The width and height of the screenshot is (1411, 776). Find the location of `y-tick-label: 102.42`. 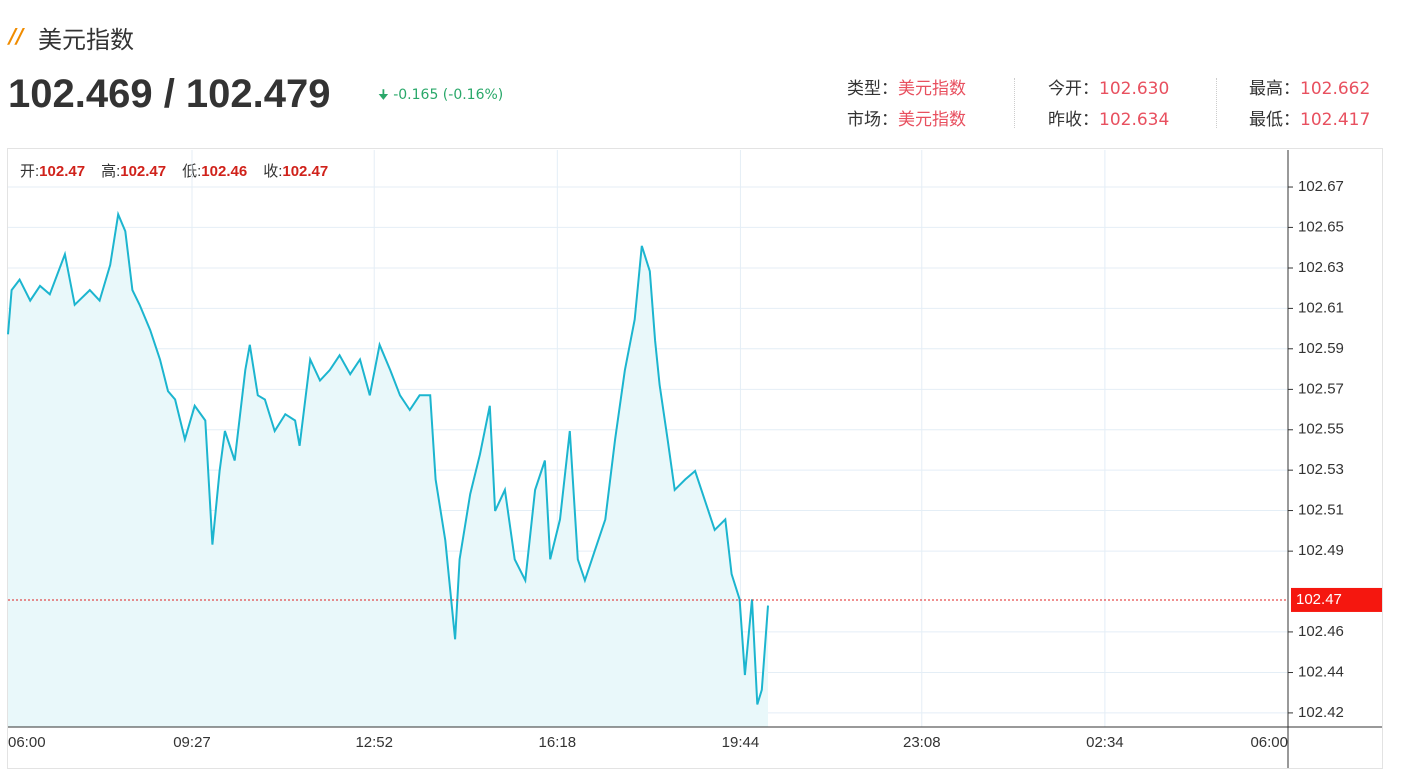

y-tick-label: 102.42 is located at coordinates (1321, 712).